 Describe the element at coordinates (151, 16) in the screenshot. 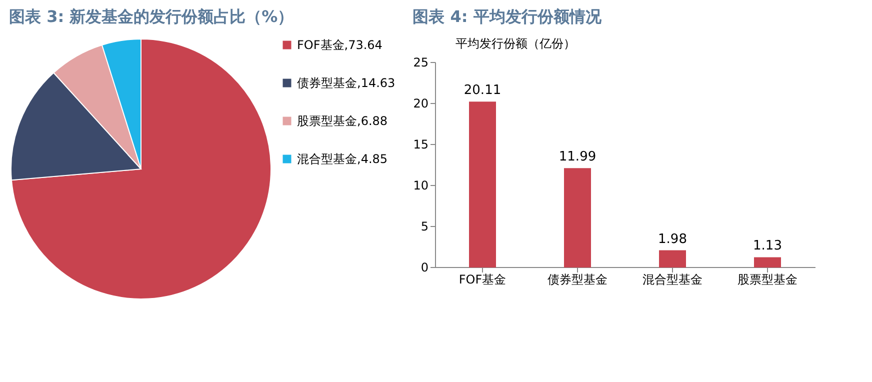

I see `chart-title: 图表 3: 新发基金的发行份额占比（%）` at that location.